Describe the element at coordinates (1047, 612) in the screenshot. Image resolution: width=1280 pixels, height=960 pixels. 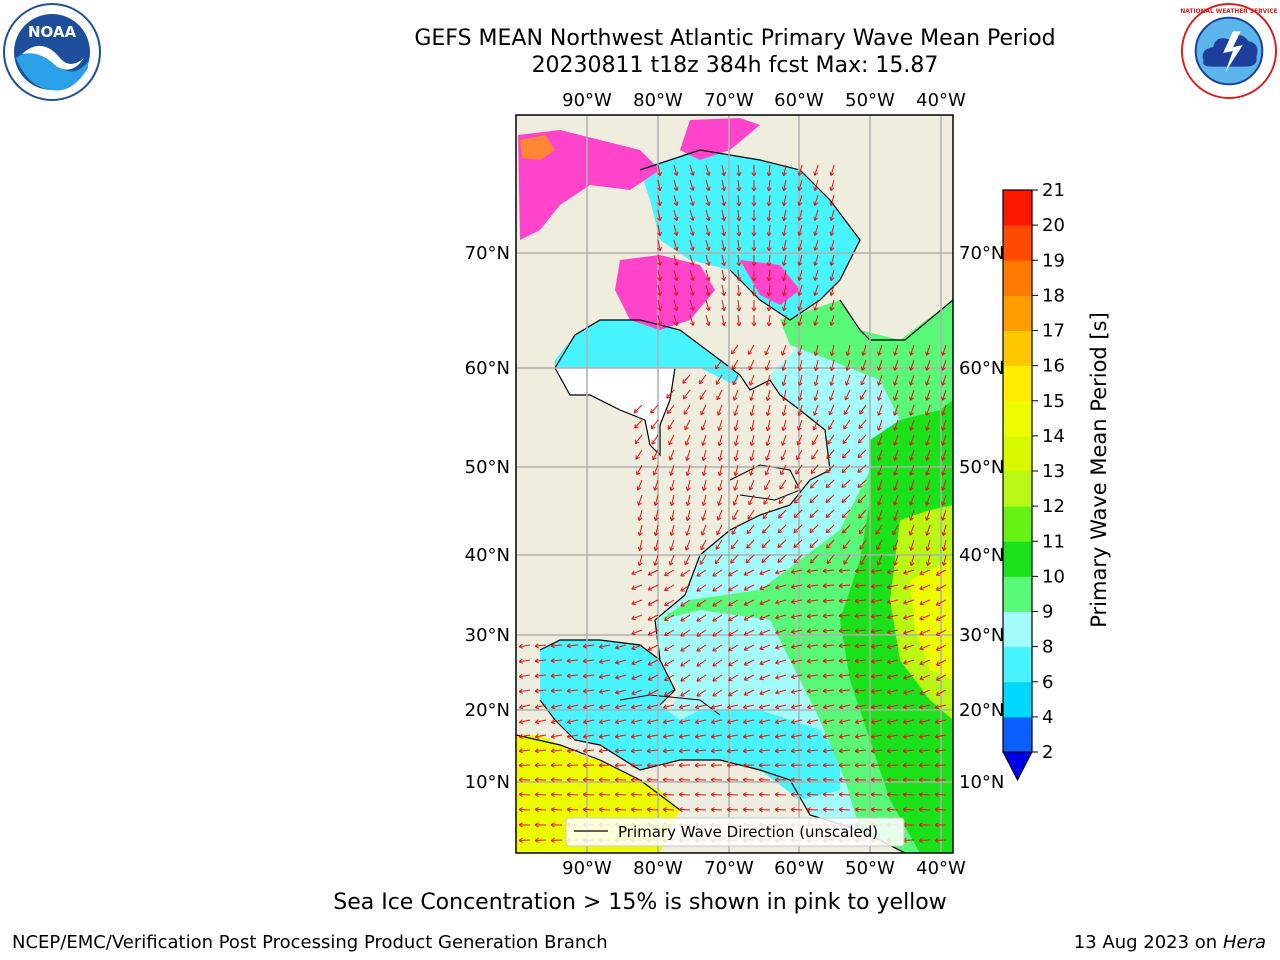
I see `colorbar-tick-label: 9` at that location.